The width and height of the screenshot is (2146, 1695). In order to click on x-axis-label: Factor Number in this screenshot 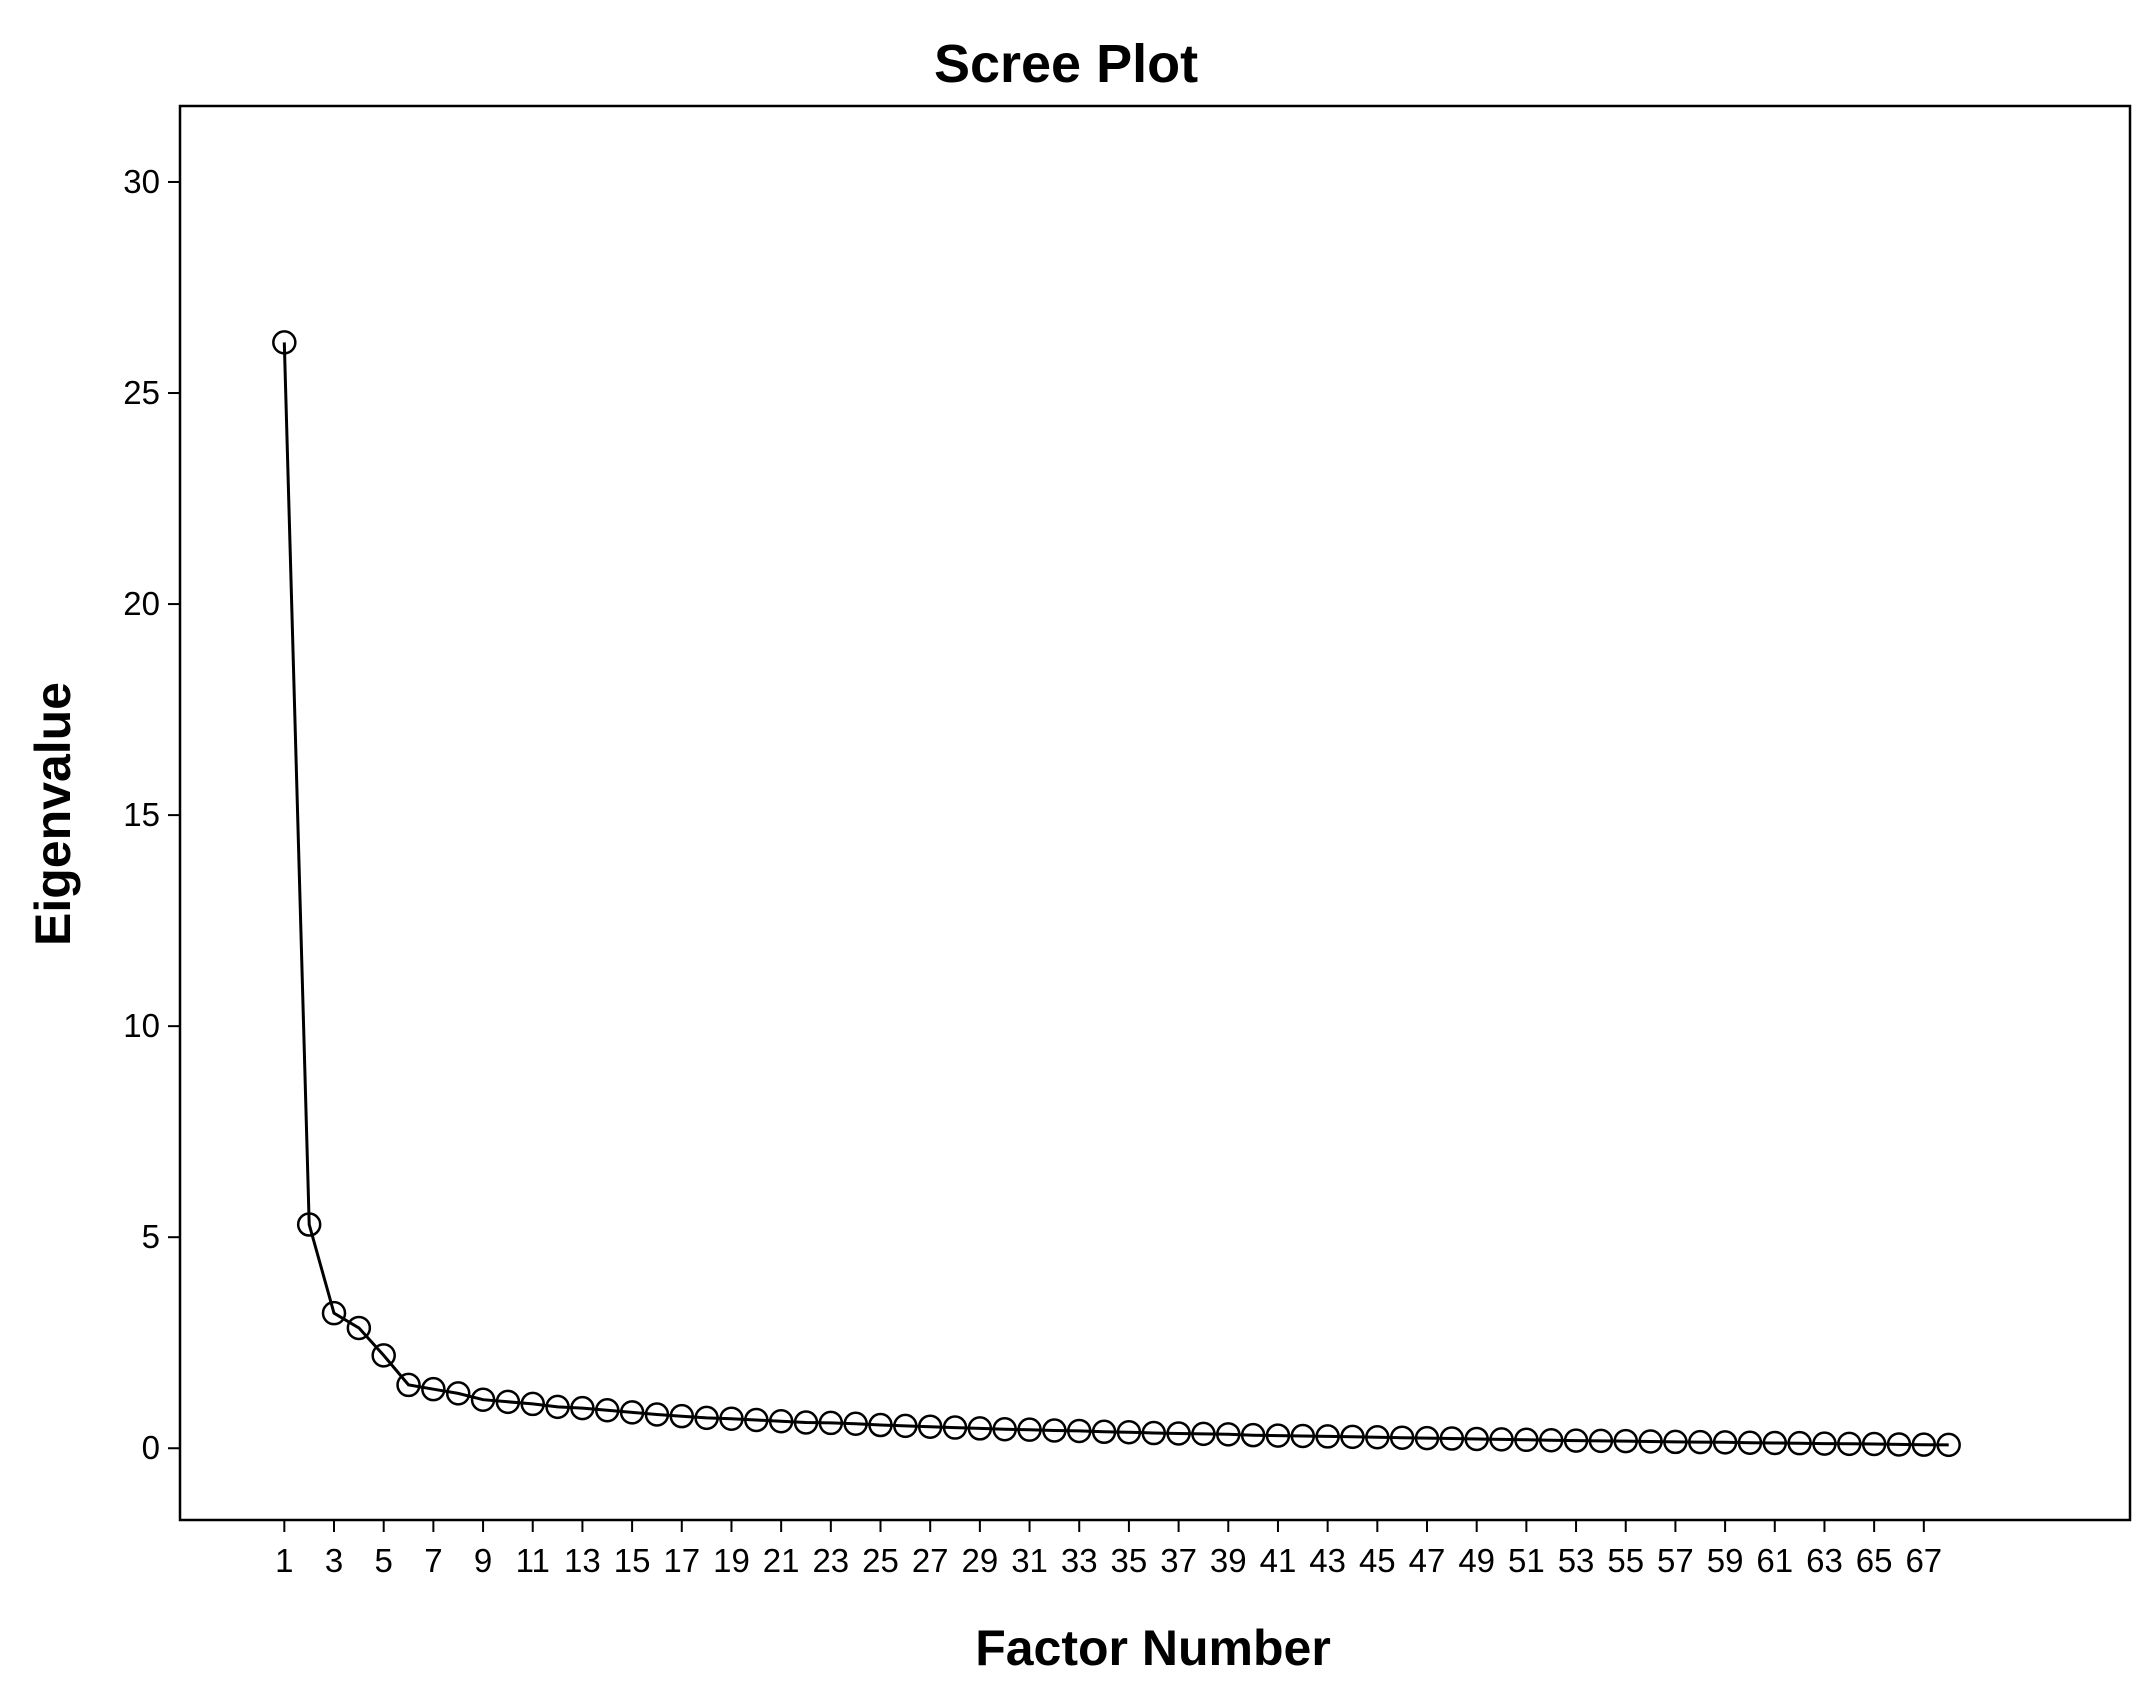, I will do `click(1153, 1648)`.